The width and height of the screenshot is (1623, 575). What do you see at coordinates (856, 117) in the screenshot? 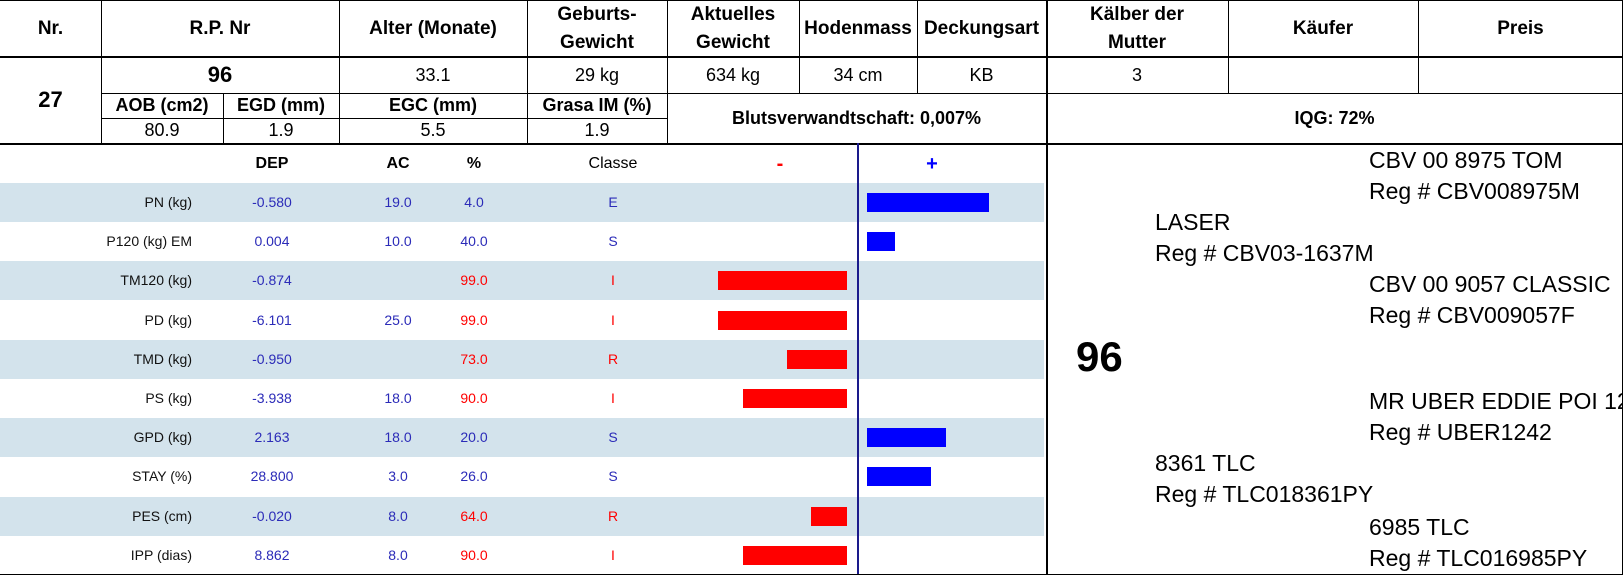
I see `blutsverwandtschaft: Blutsverwandtschaft: 0,007%` at bounding box center [856, 117].